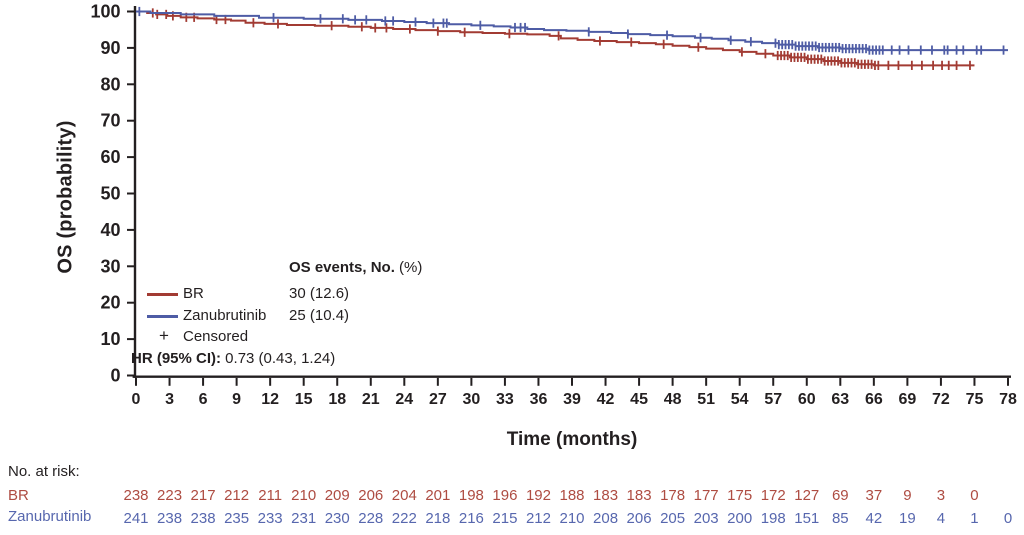  I want to click on svg-text: 48, so click(673, 399).